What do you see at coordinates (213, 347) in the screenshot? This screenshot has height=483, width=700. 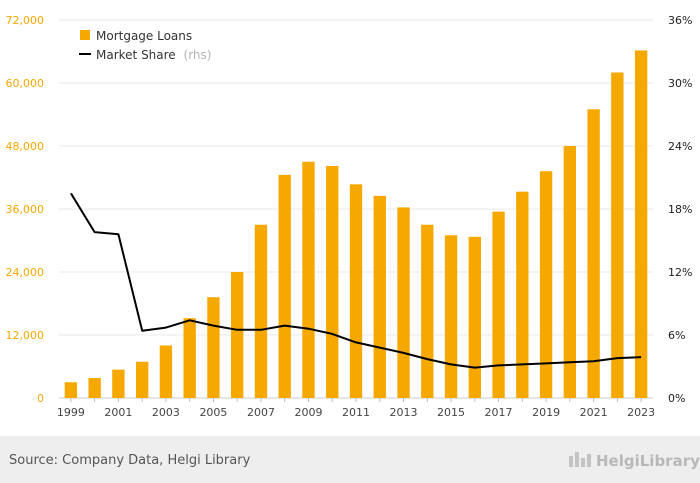 I see `bar-2005` at bounding box center [213, 347].